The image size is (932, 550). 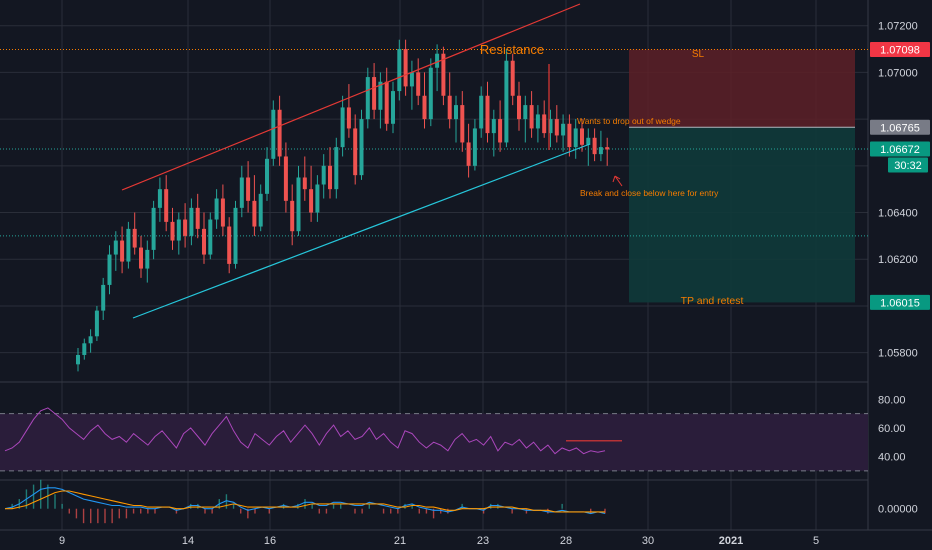 I want to click on price-badge-entry, so click(x=900, y=127).